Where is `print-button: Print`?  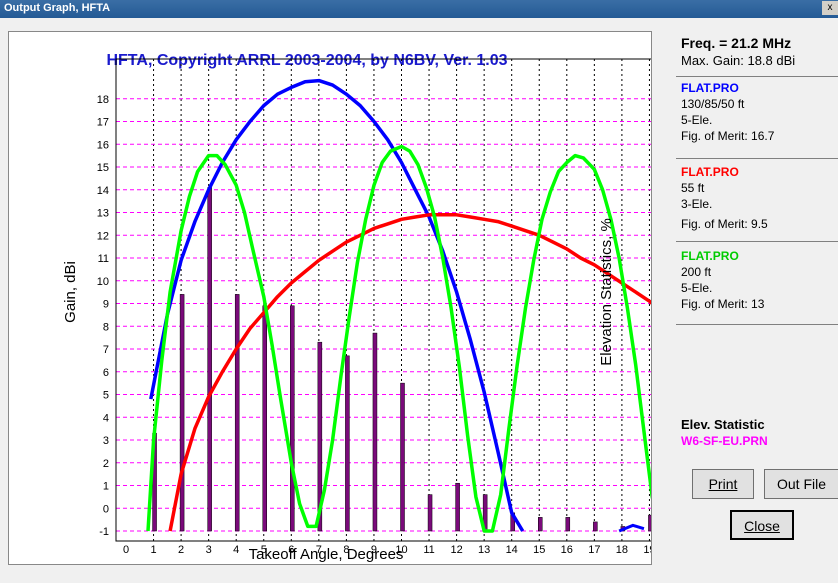
print-button: Print is located at coordinates (723, 484).